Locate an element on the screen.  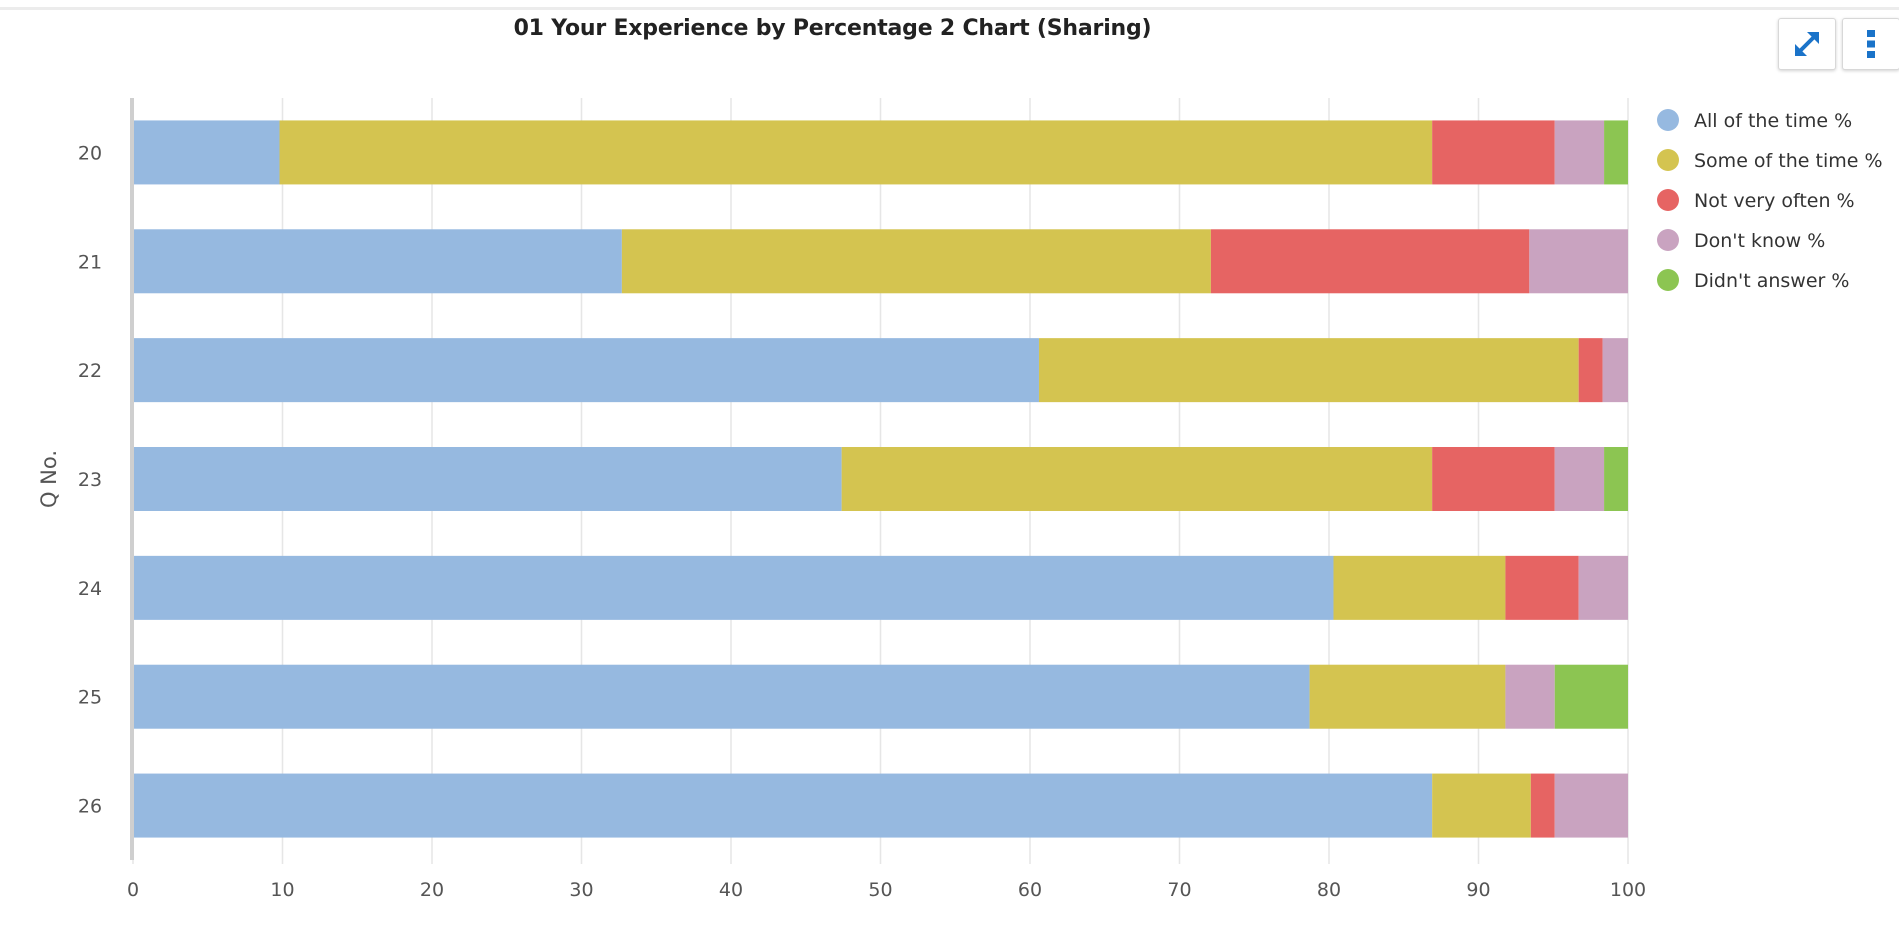
more-options-button is located at coordinates (1870, 44).